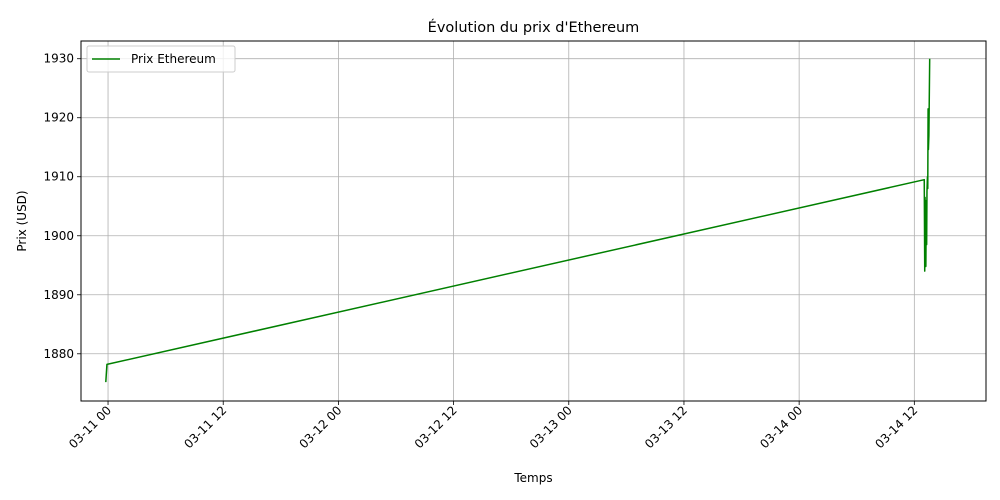 The height and width of the screenshot is (500, 1000). What do you see at coordinates (173, 59) in the screenshot?
I see `legend-label: Prix Ethereum` at bounding box center [173, 59].